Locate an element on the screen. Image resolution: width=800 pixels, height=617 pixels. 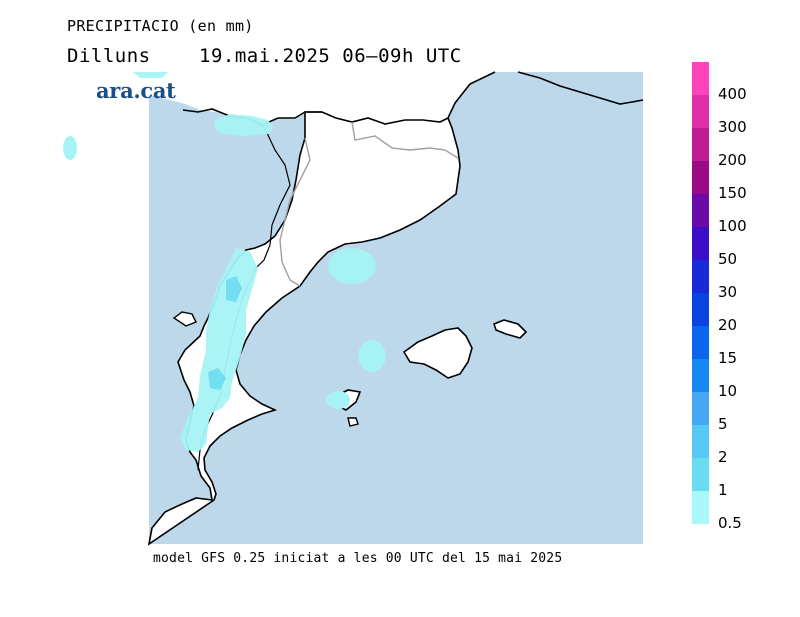
precip-top-strip is located at coordinates (150, 75).